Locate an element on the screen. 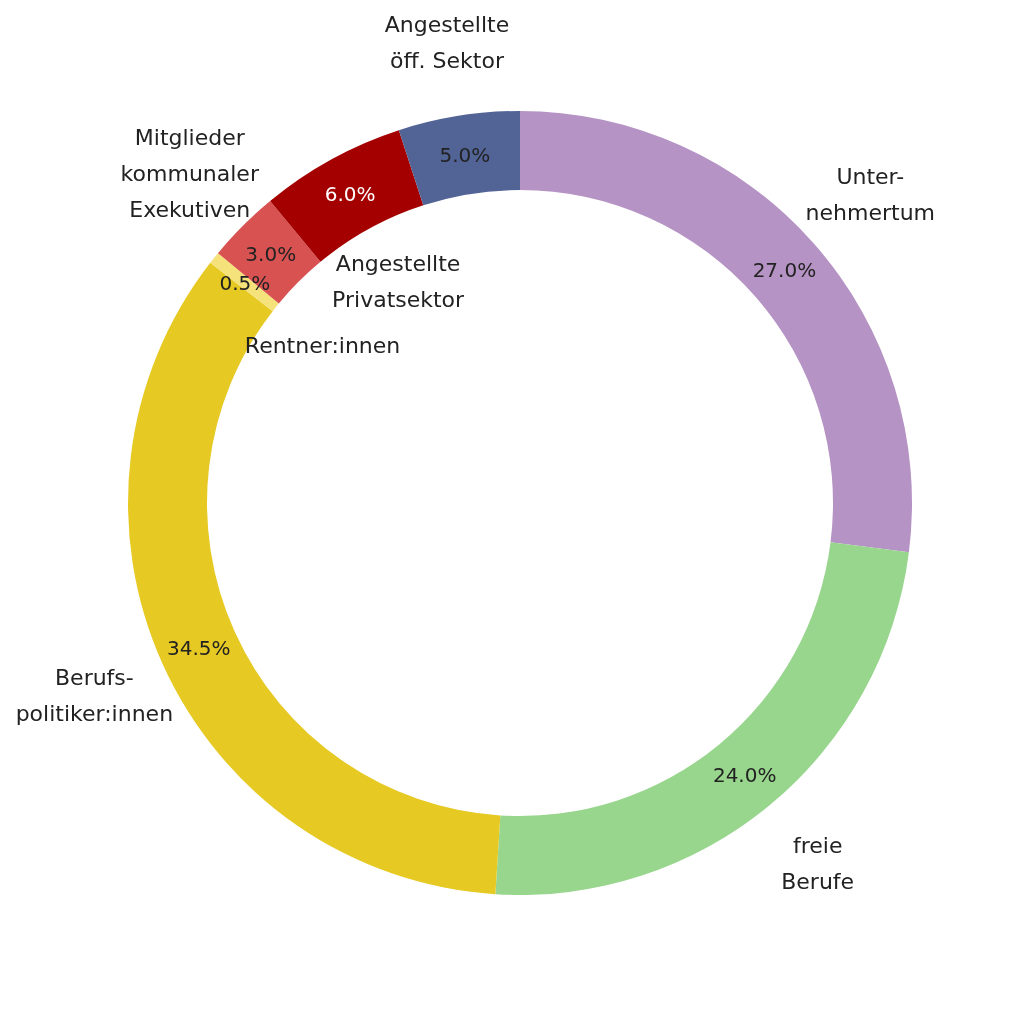  data-label: 3.0% is located at coordinates (271, 253).